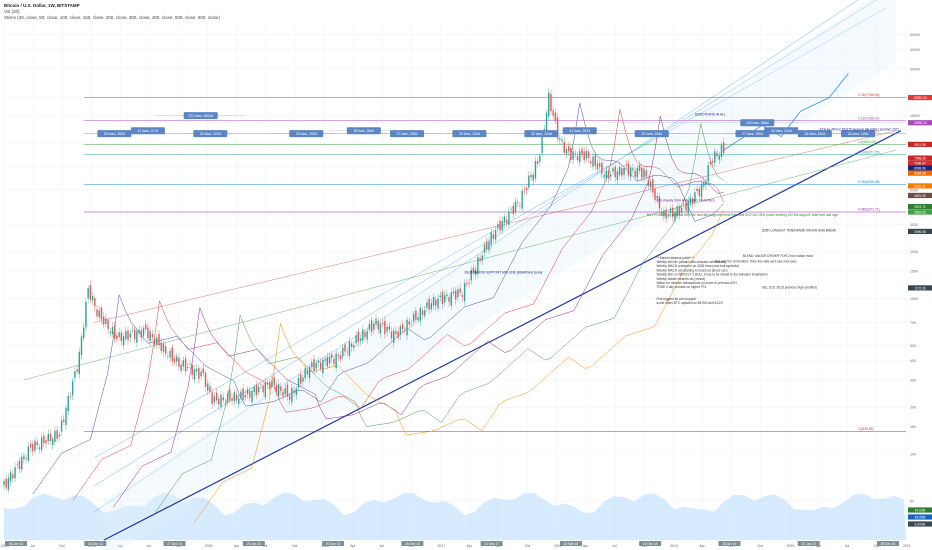 The width and height of the screenshot is (932, 550). Describe the element at coordinates (913, 455) in the screenshot. I see `y-tick-label: 100` at that location.